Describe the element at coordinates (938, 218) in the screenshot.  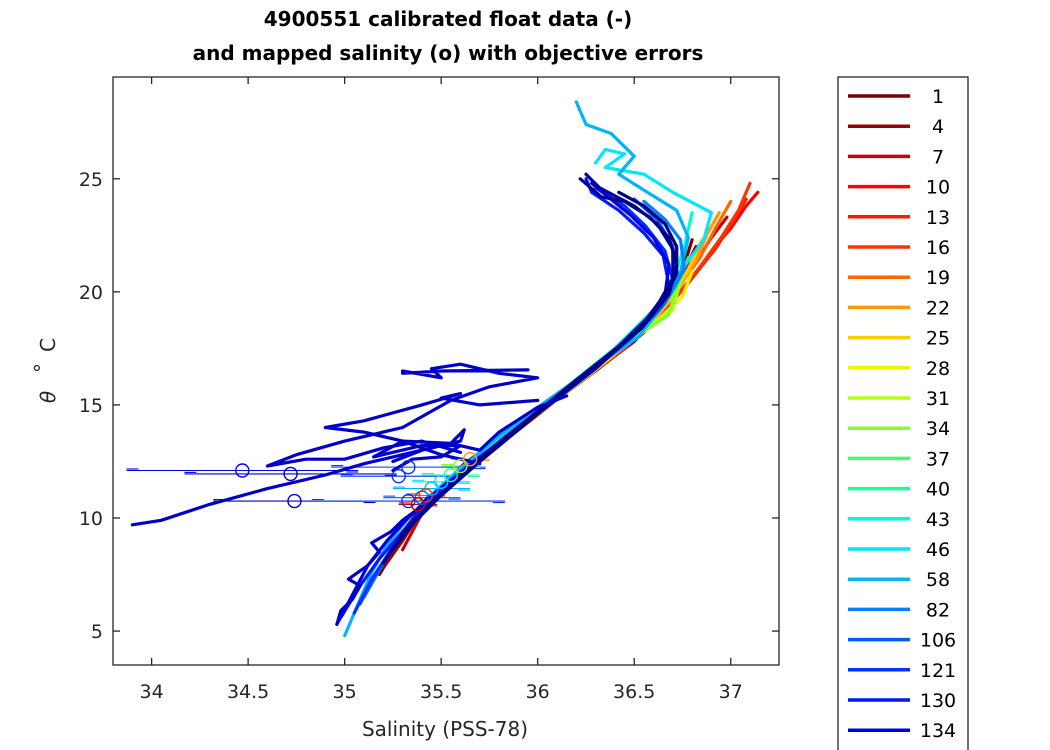
I see `legend-label: 13` at that location.